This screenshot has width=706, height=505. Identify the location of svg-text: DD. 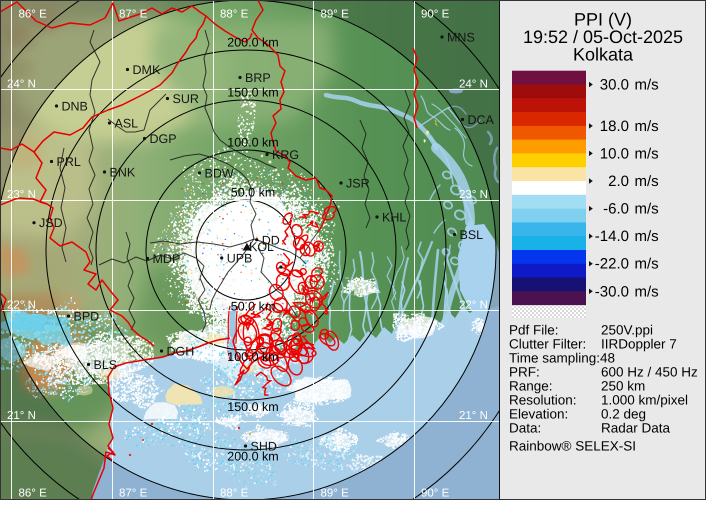
(271, 240).